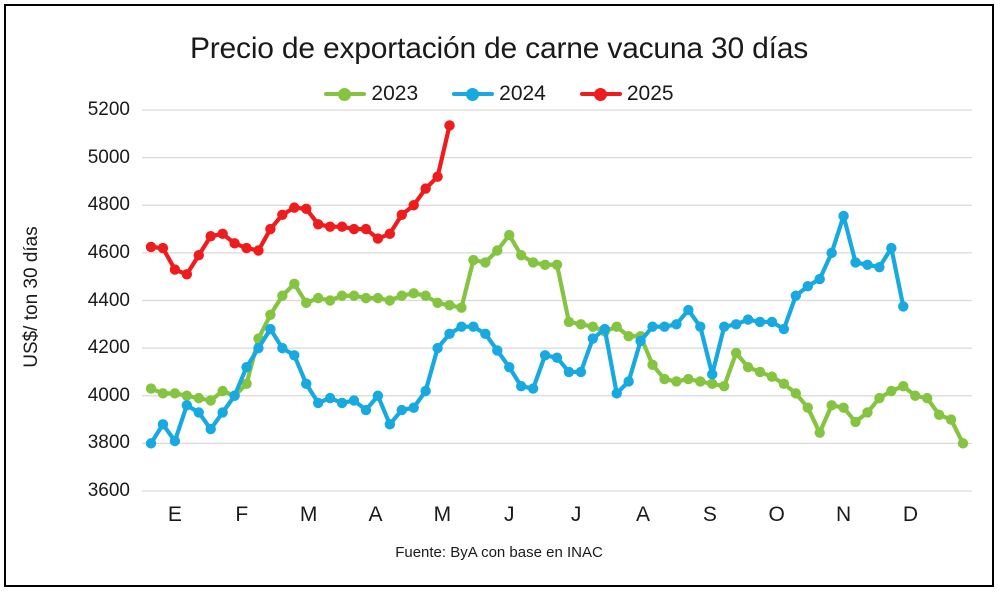 This screenshot has height=593, width=1000. What do you see at coordinates (108, 395) in the screenshot?
I see `y-tick-4000: 4000` at bounding box center [108, 395].